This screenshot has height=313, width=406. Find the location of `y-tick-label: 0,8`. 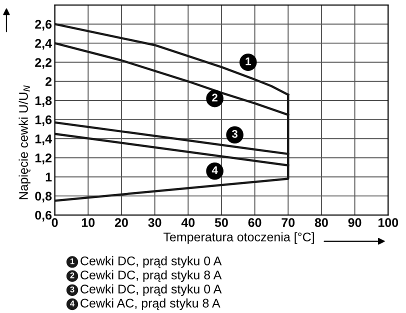

y-tick-label: 0,8 is located at coordinates (43, 197).